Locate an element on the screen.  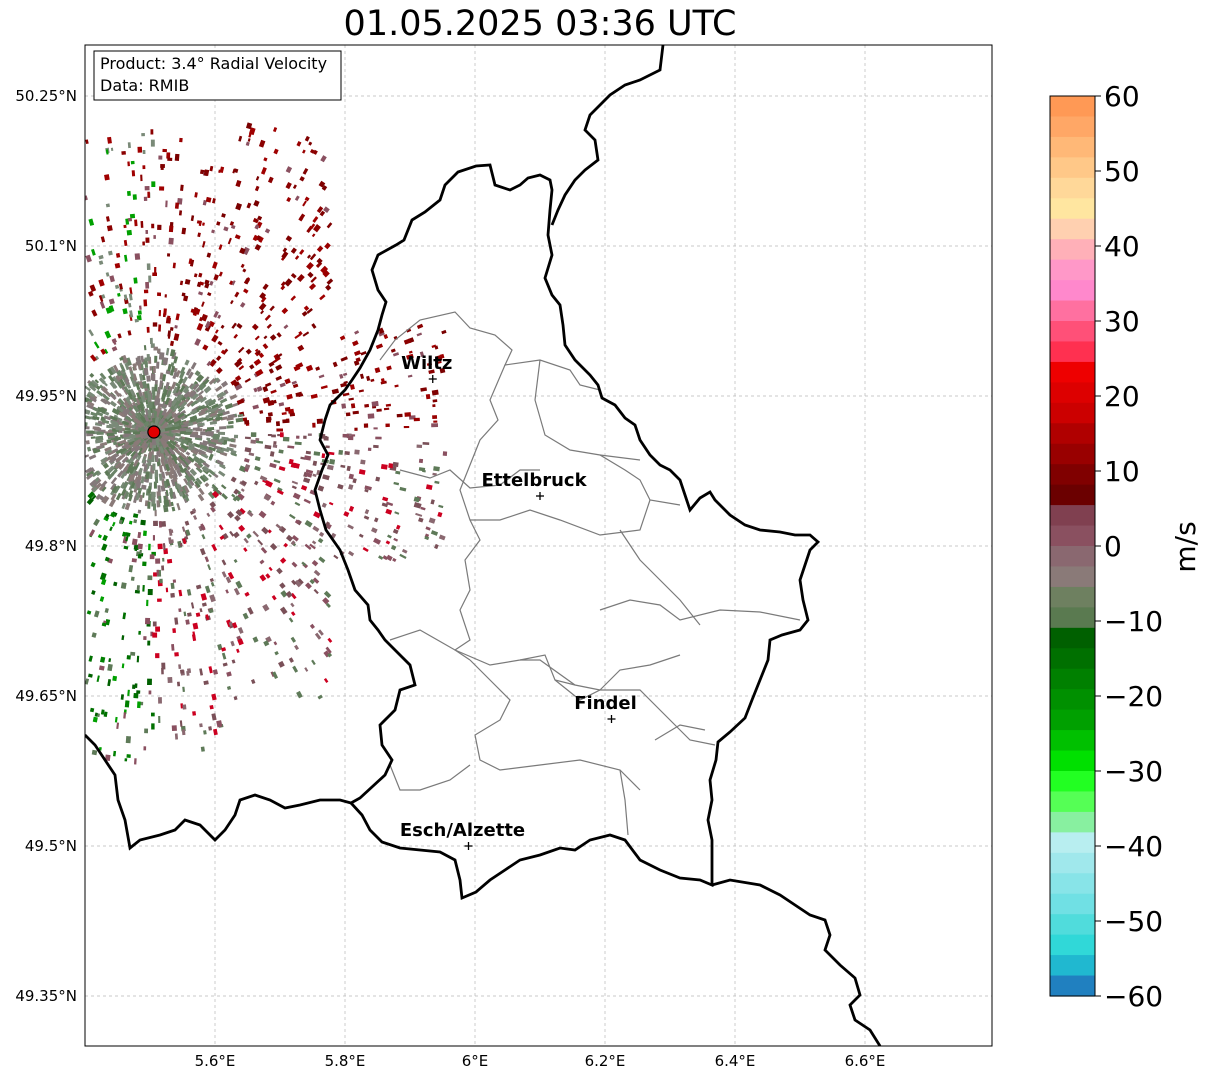
colorbar-tick-label: 20 is located at coordinates (1122, 396).